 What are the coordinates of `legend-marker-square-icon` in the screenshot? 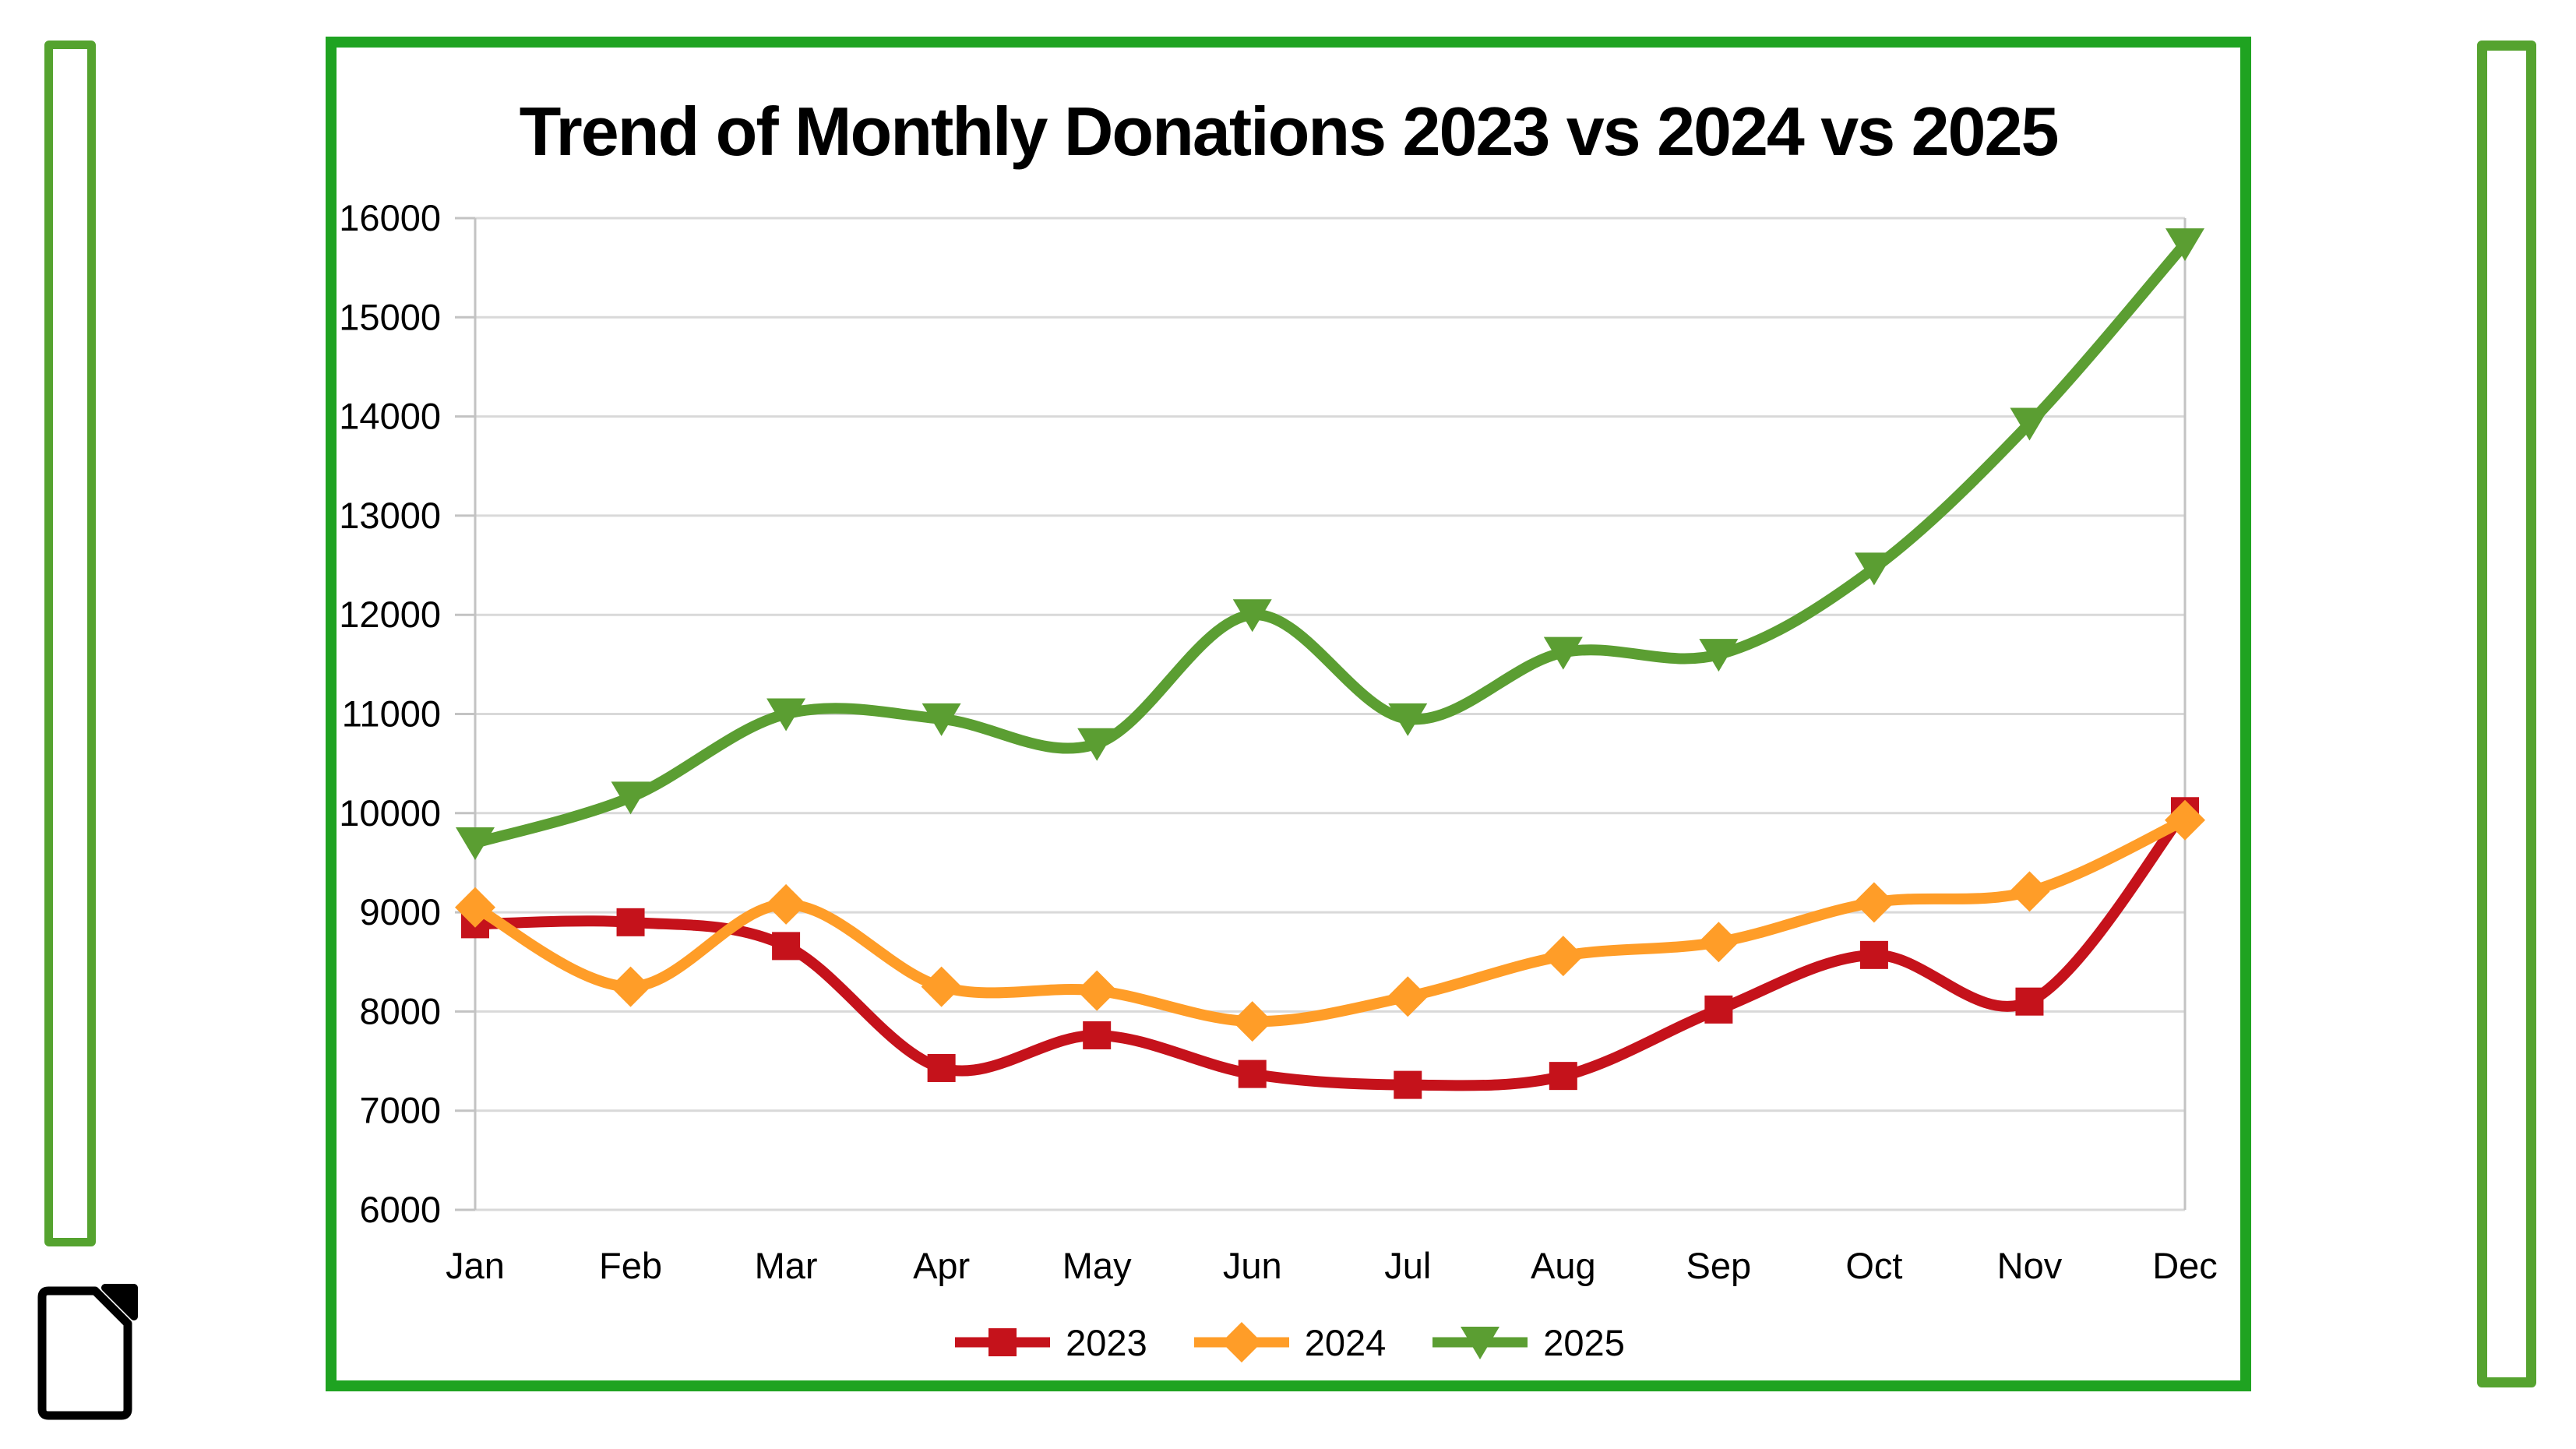 It's located at (1003, 1342).